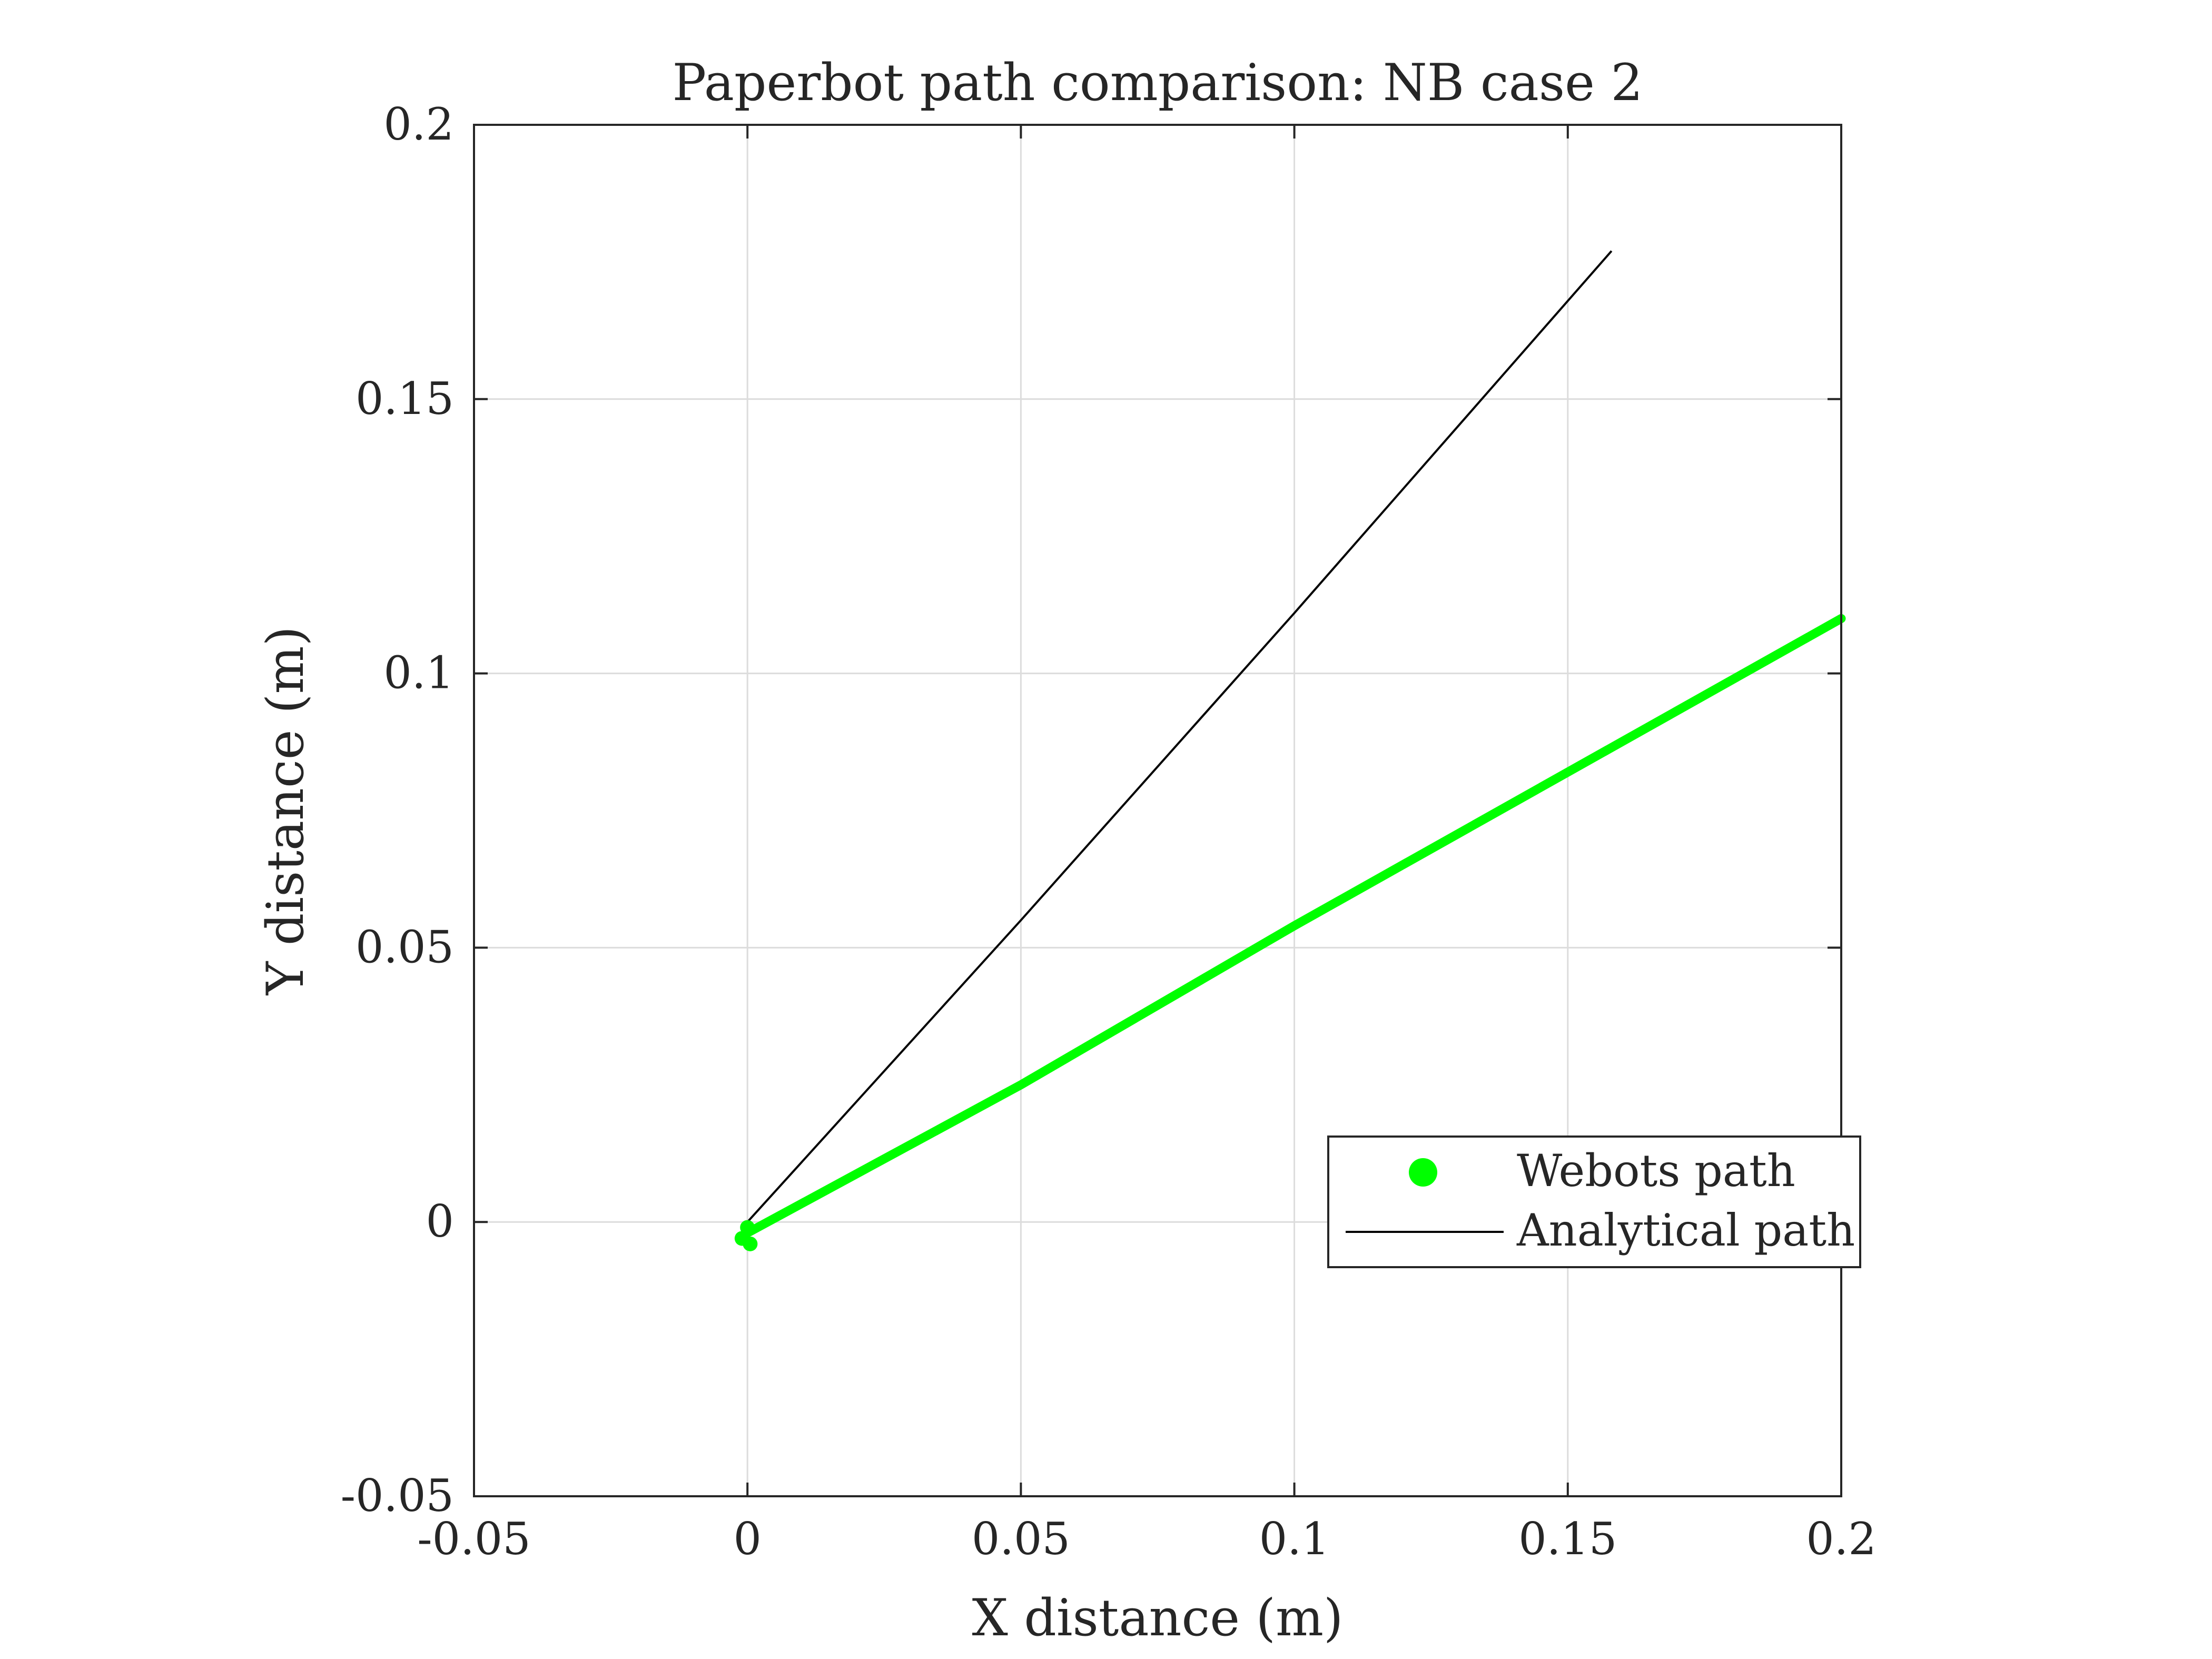 This screenshot has width=2212, height=1659. I want to click on y-tick-label: 0.2, so click(418, 124).